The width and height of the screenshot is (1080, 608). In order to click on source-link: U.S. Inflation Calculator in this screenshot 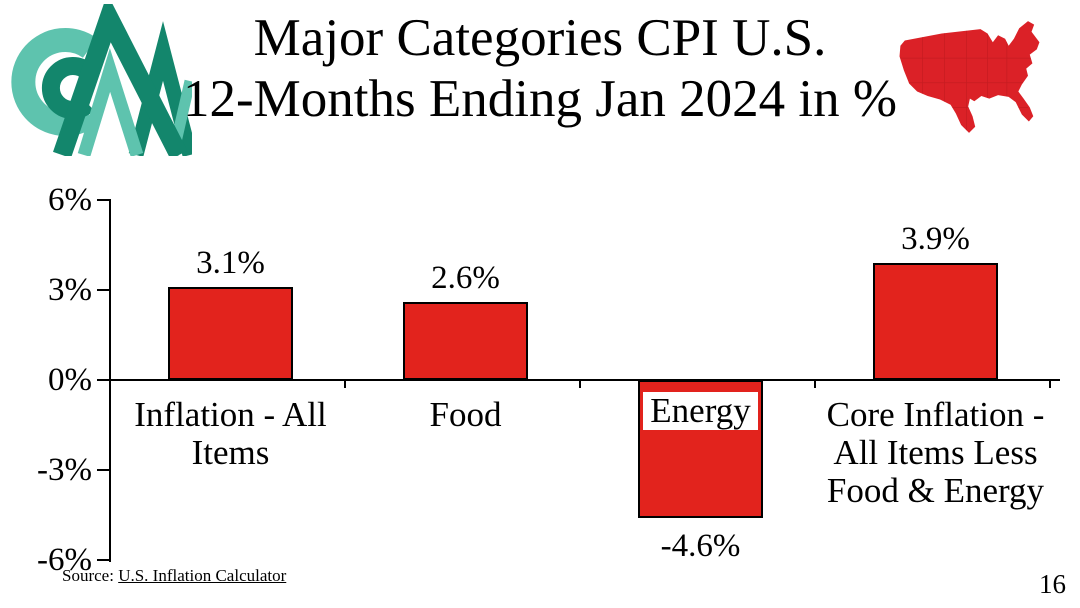, I will do `click(202, 575)`.